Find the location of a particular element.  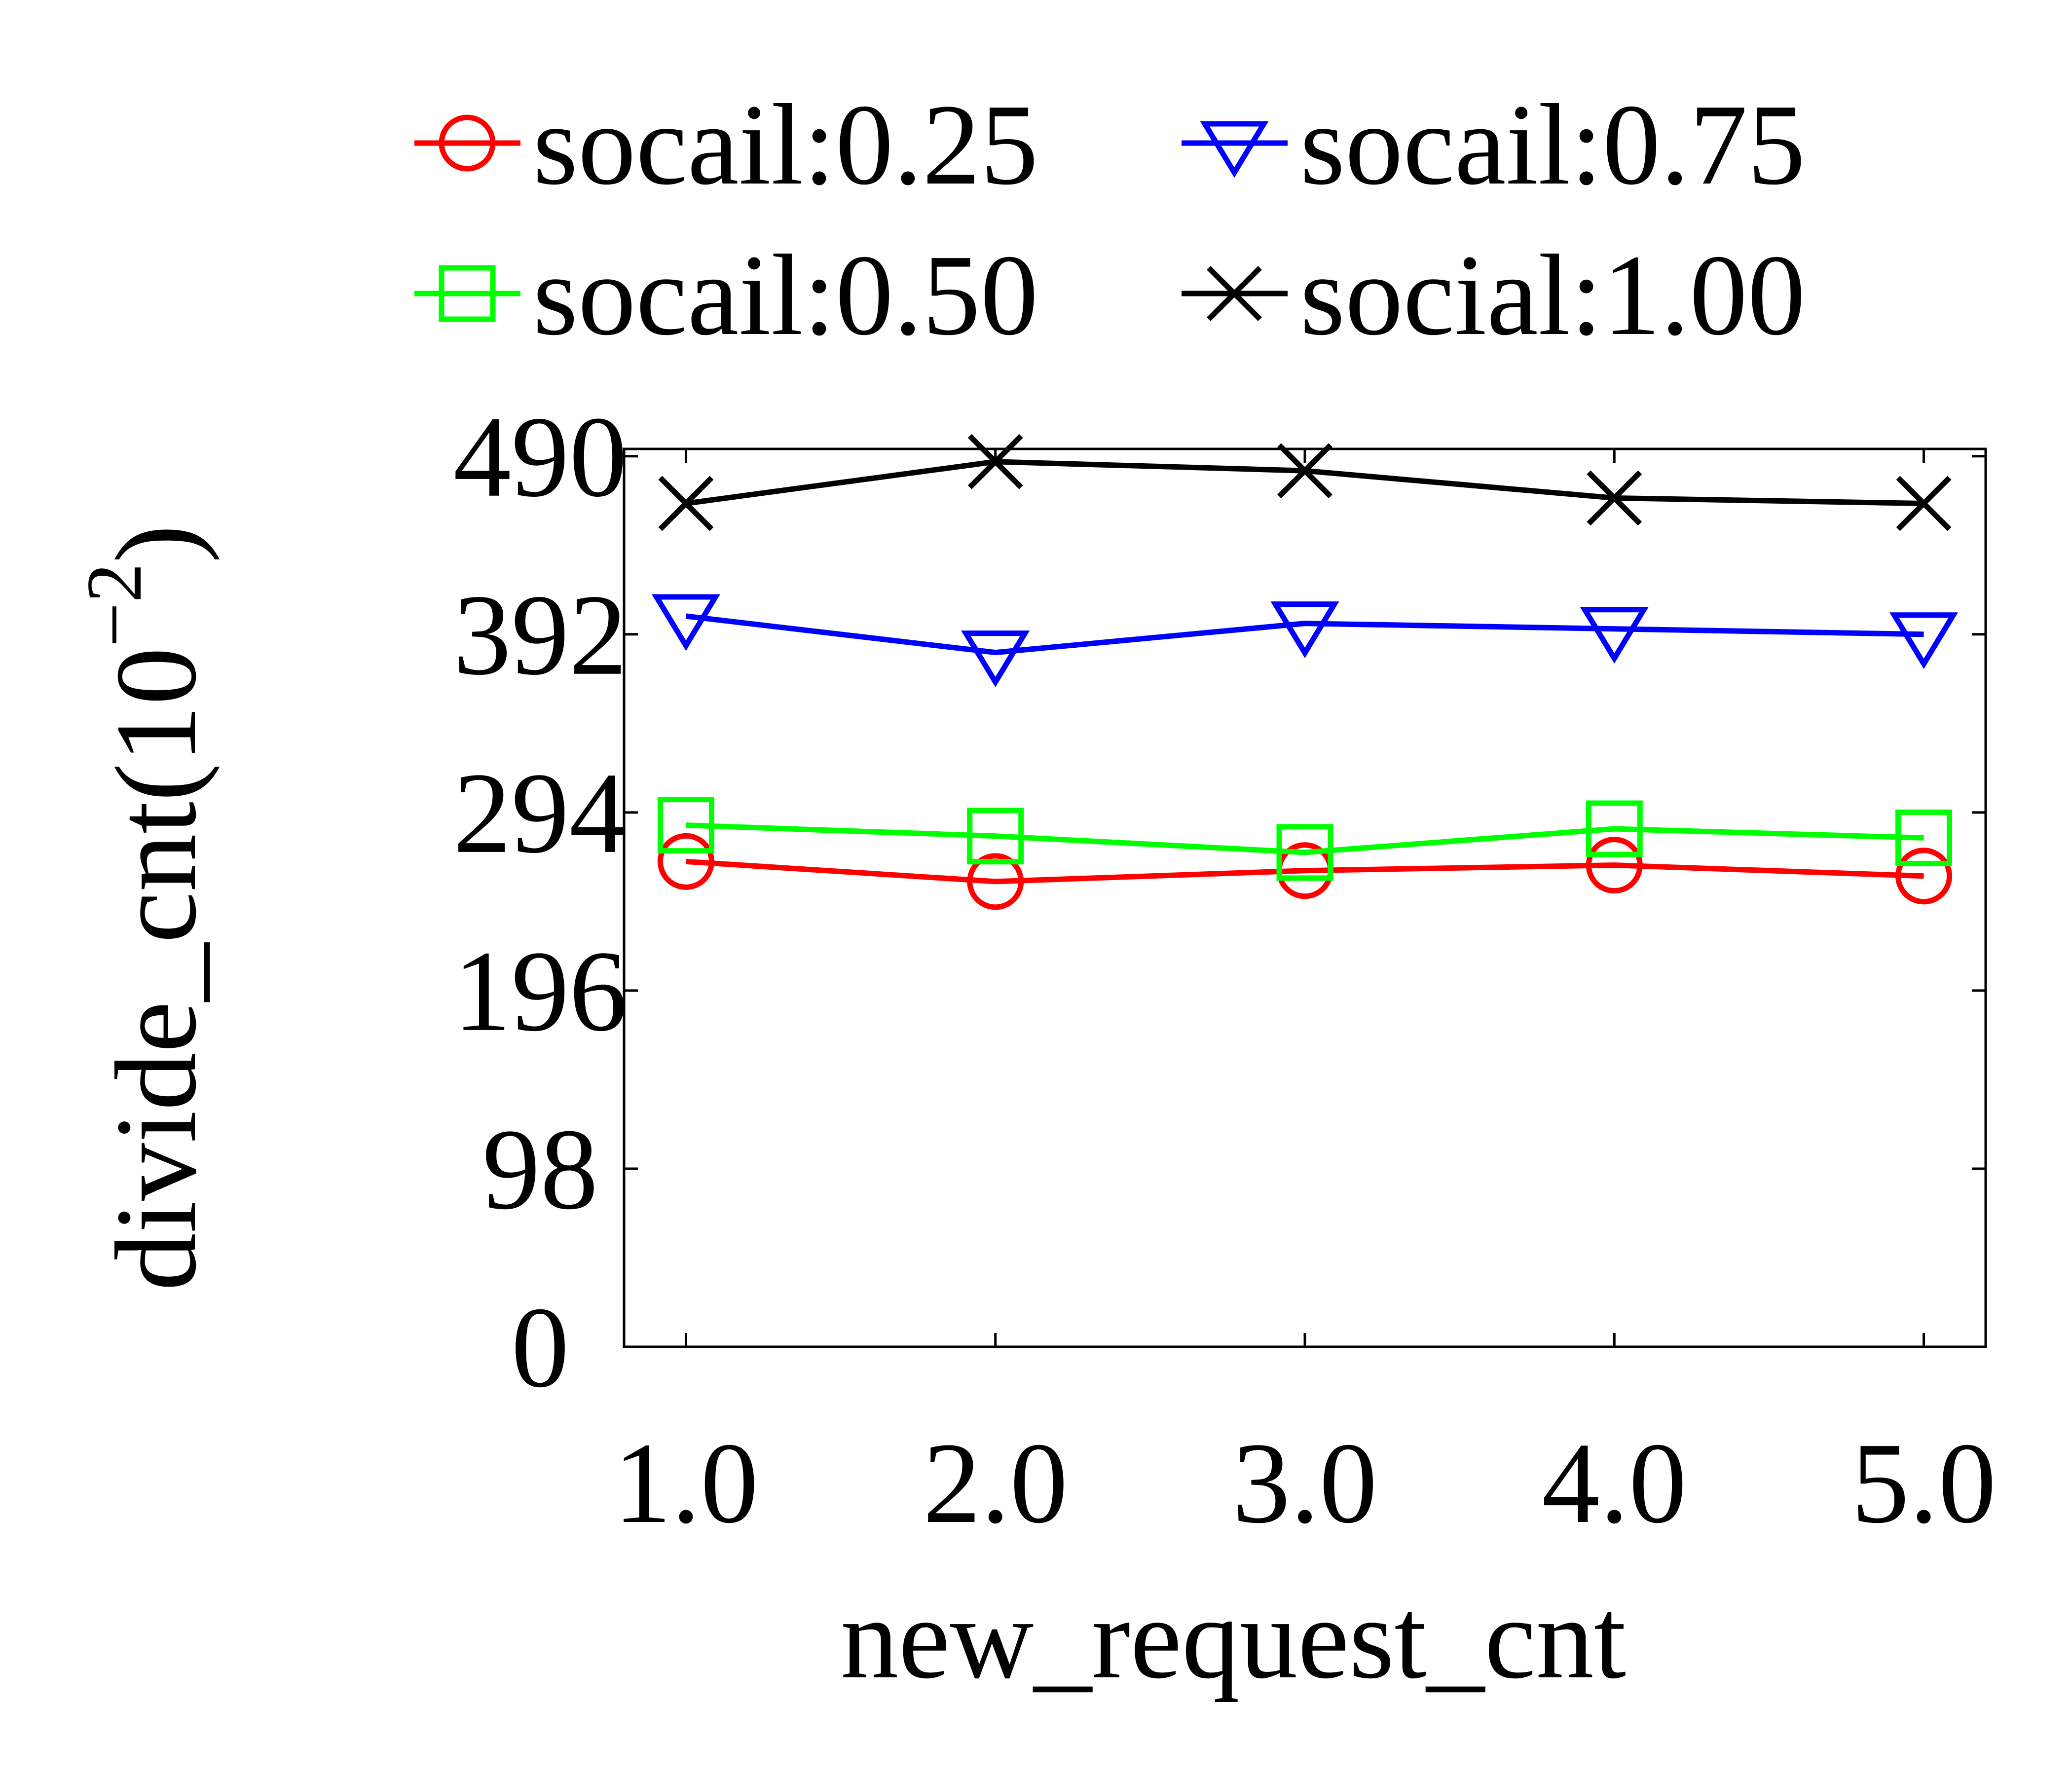

x-tick-label: 3.0 is located at coordinates (1305, 1483).